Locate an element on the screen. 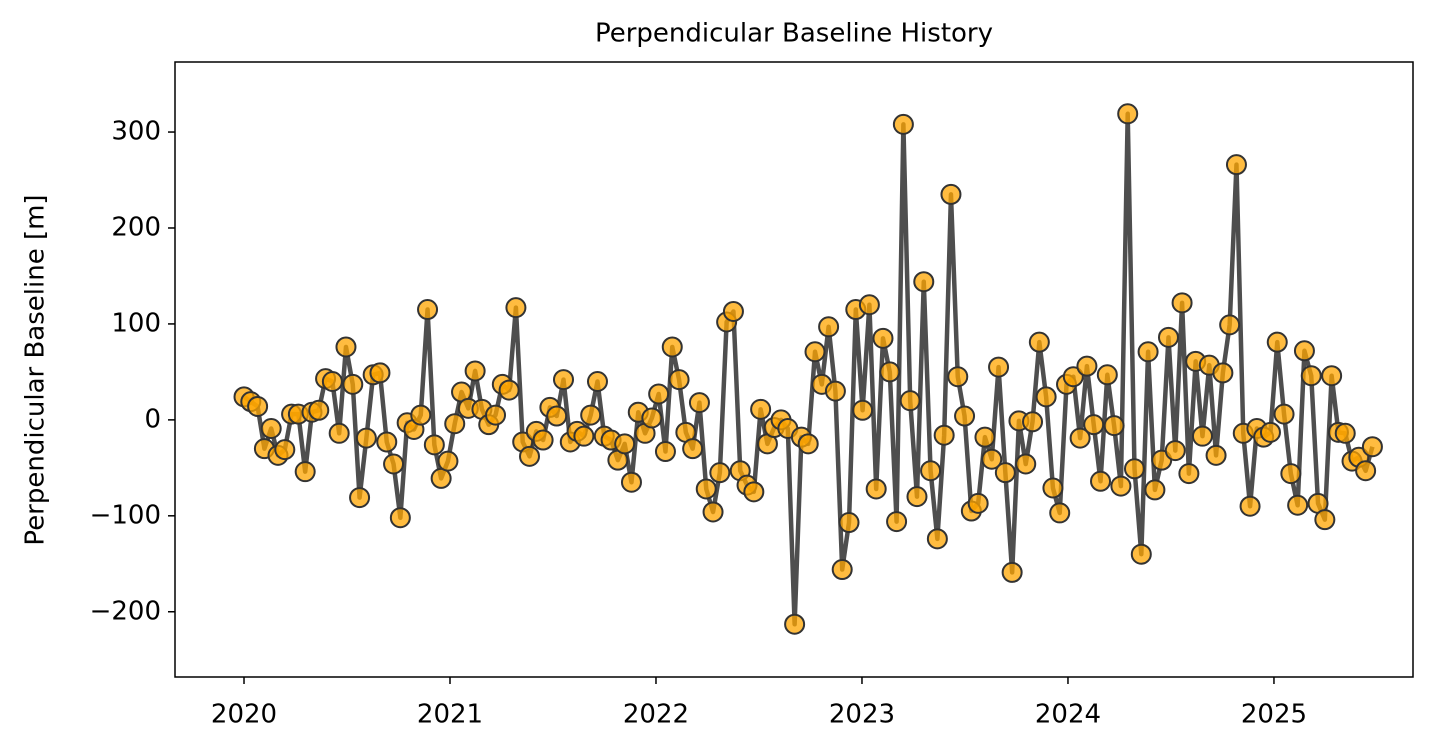 This screenshot has width=1435, height=750. y-tick-label: 100 is located at coordinates (136, 323).